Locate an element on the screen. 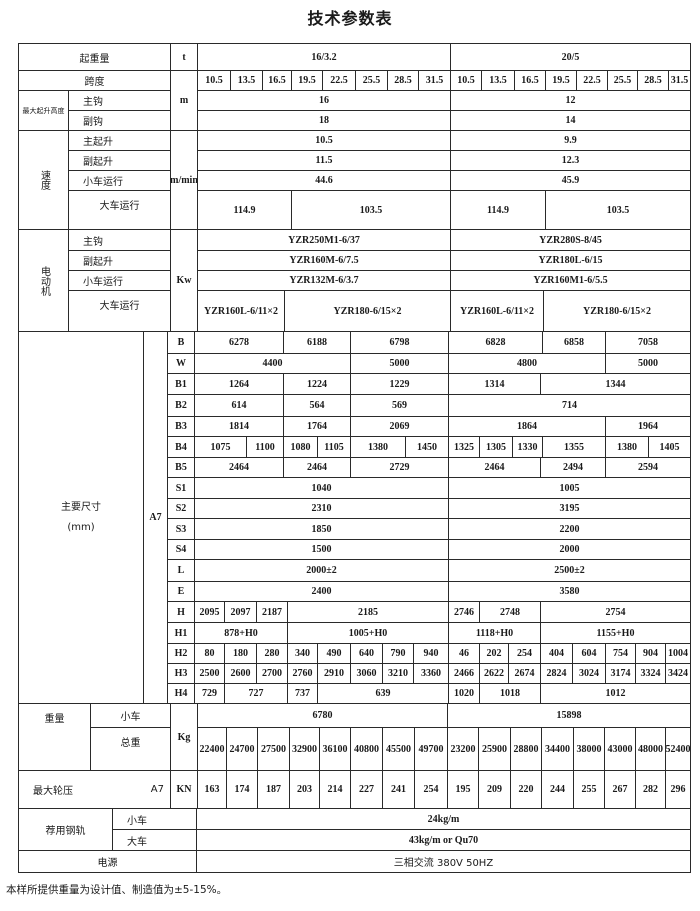 The image size is (700, 911). motor-model: YZR280S-8/45 is located at coordinates (570, 240).